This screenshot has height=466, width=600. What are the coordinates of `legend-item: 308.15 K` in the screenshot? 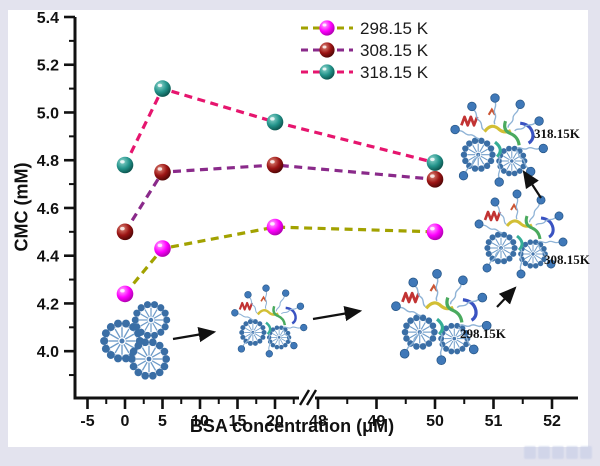 It's located at (365, 50).